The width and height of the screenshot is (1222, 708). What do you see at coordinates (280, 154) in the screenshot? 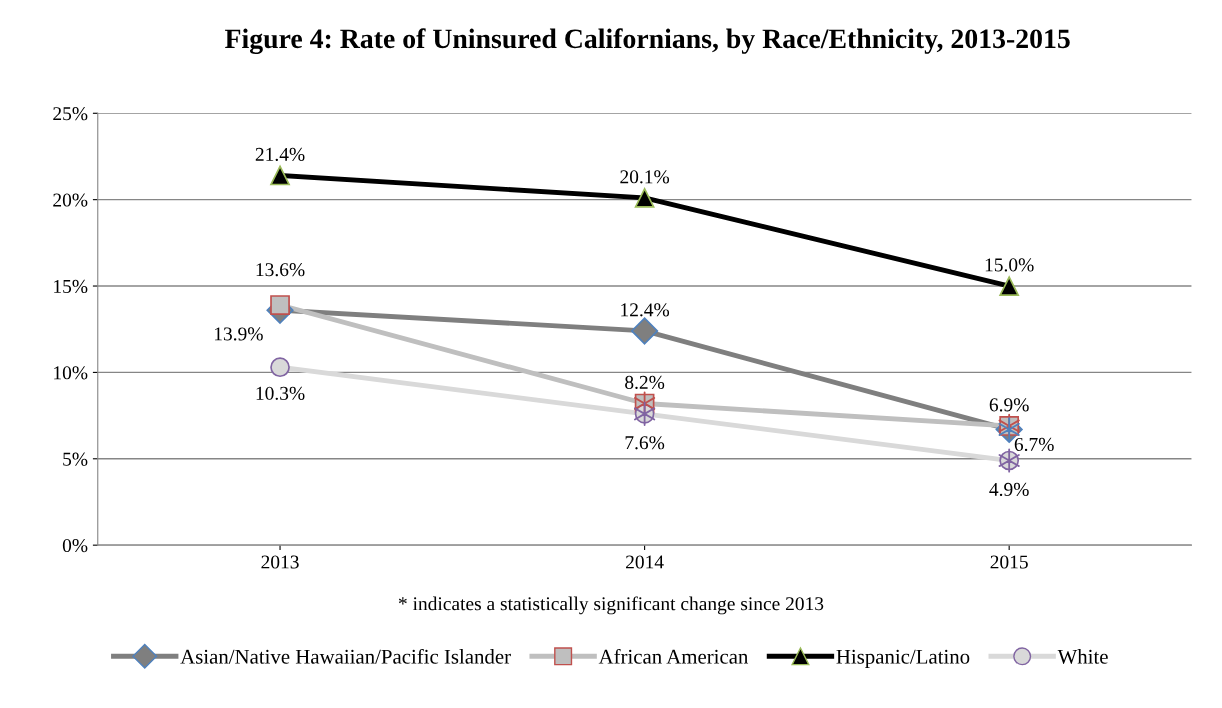
I see `data-label: 21.4%` at bounding box center [280, 154].